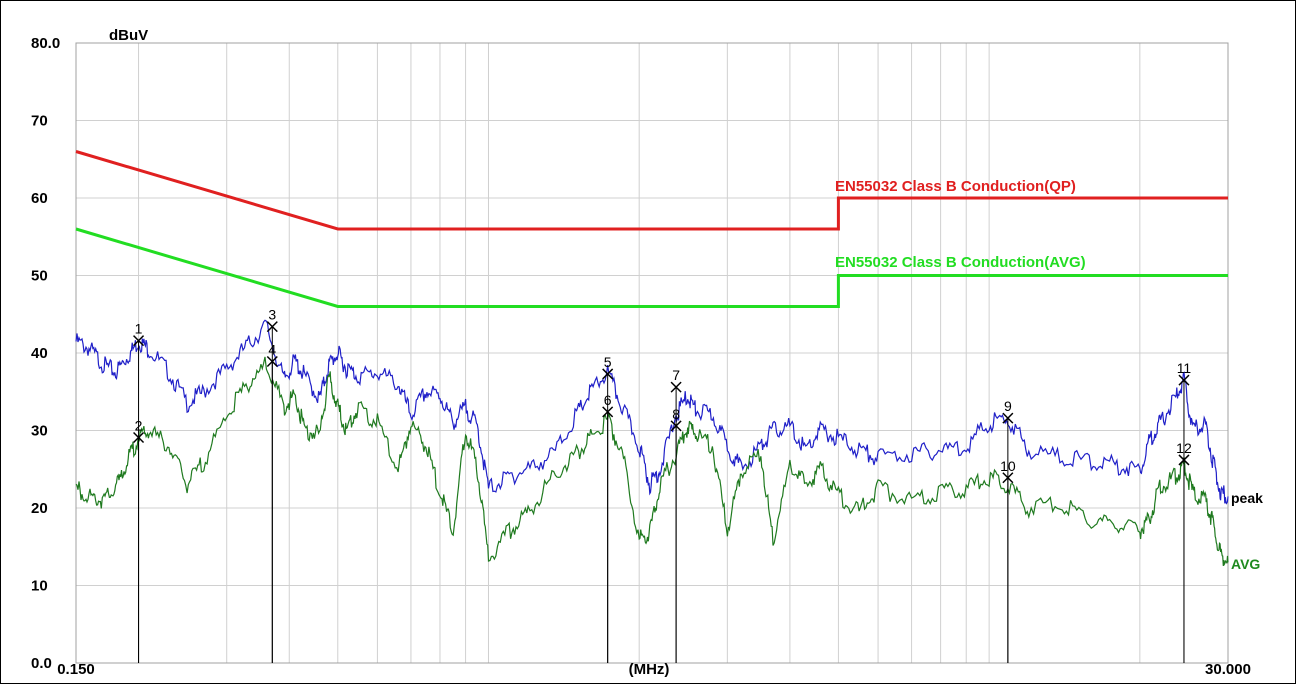 This screenshot has width=1296, height=684. I want to click on marker-label: 7, so click(676, 375).